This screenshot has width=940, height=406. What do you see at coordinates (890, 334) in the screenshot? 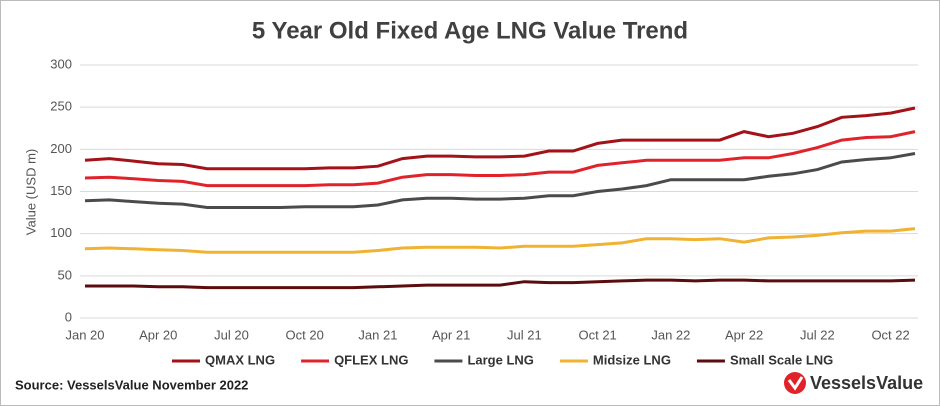
I see `x-tick-label: Oct 22` at bounding box center [890, 334].